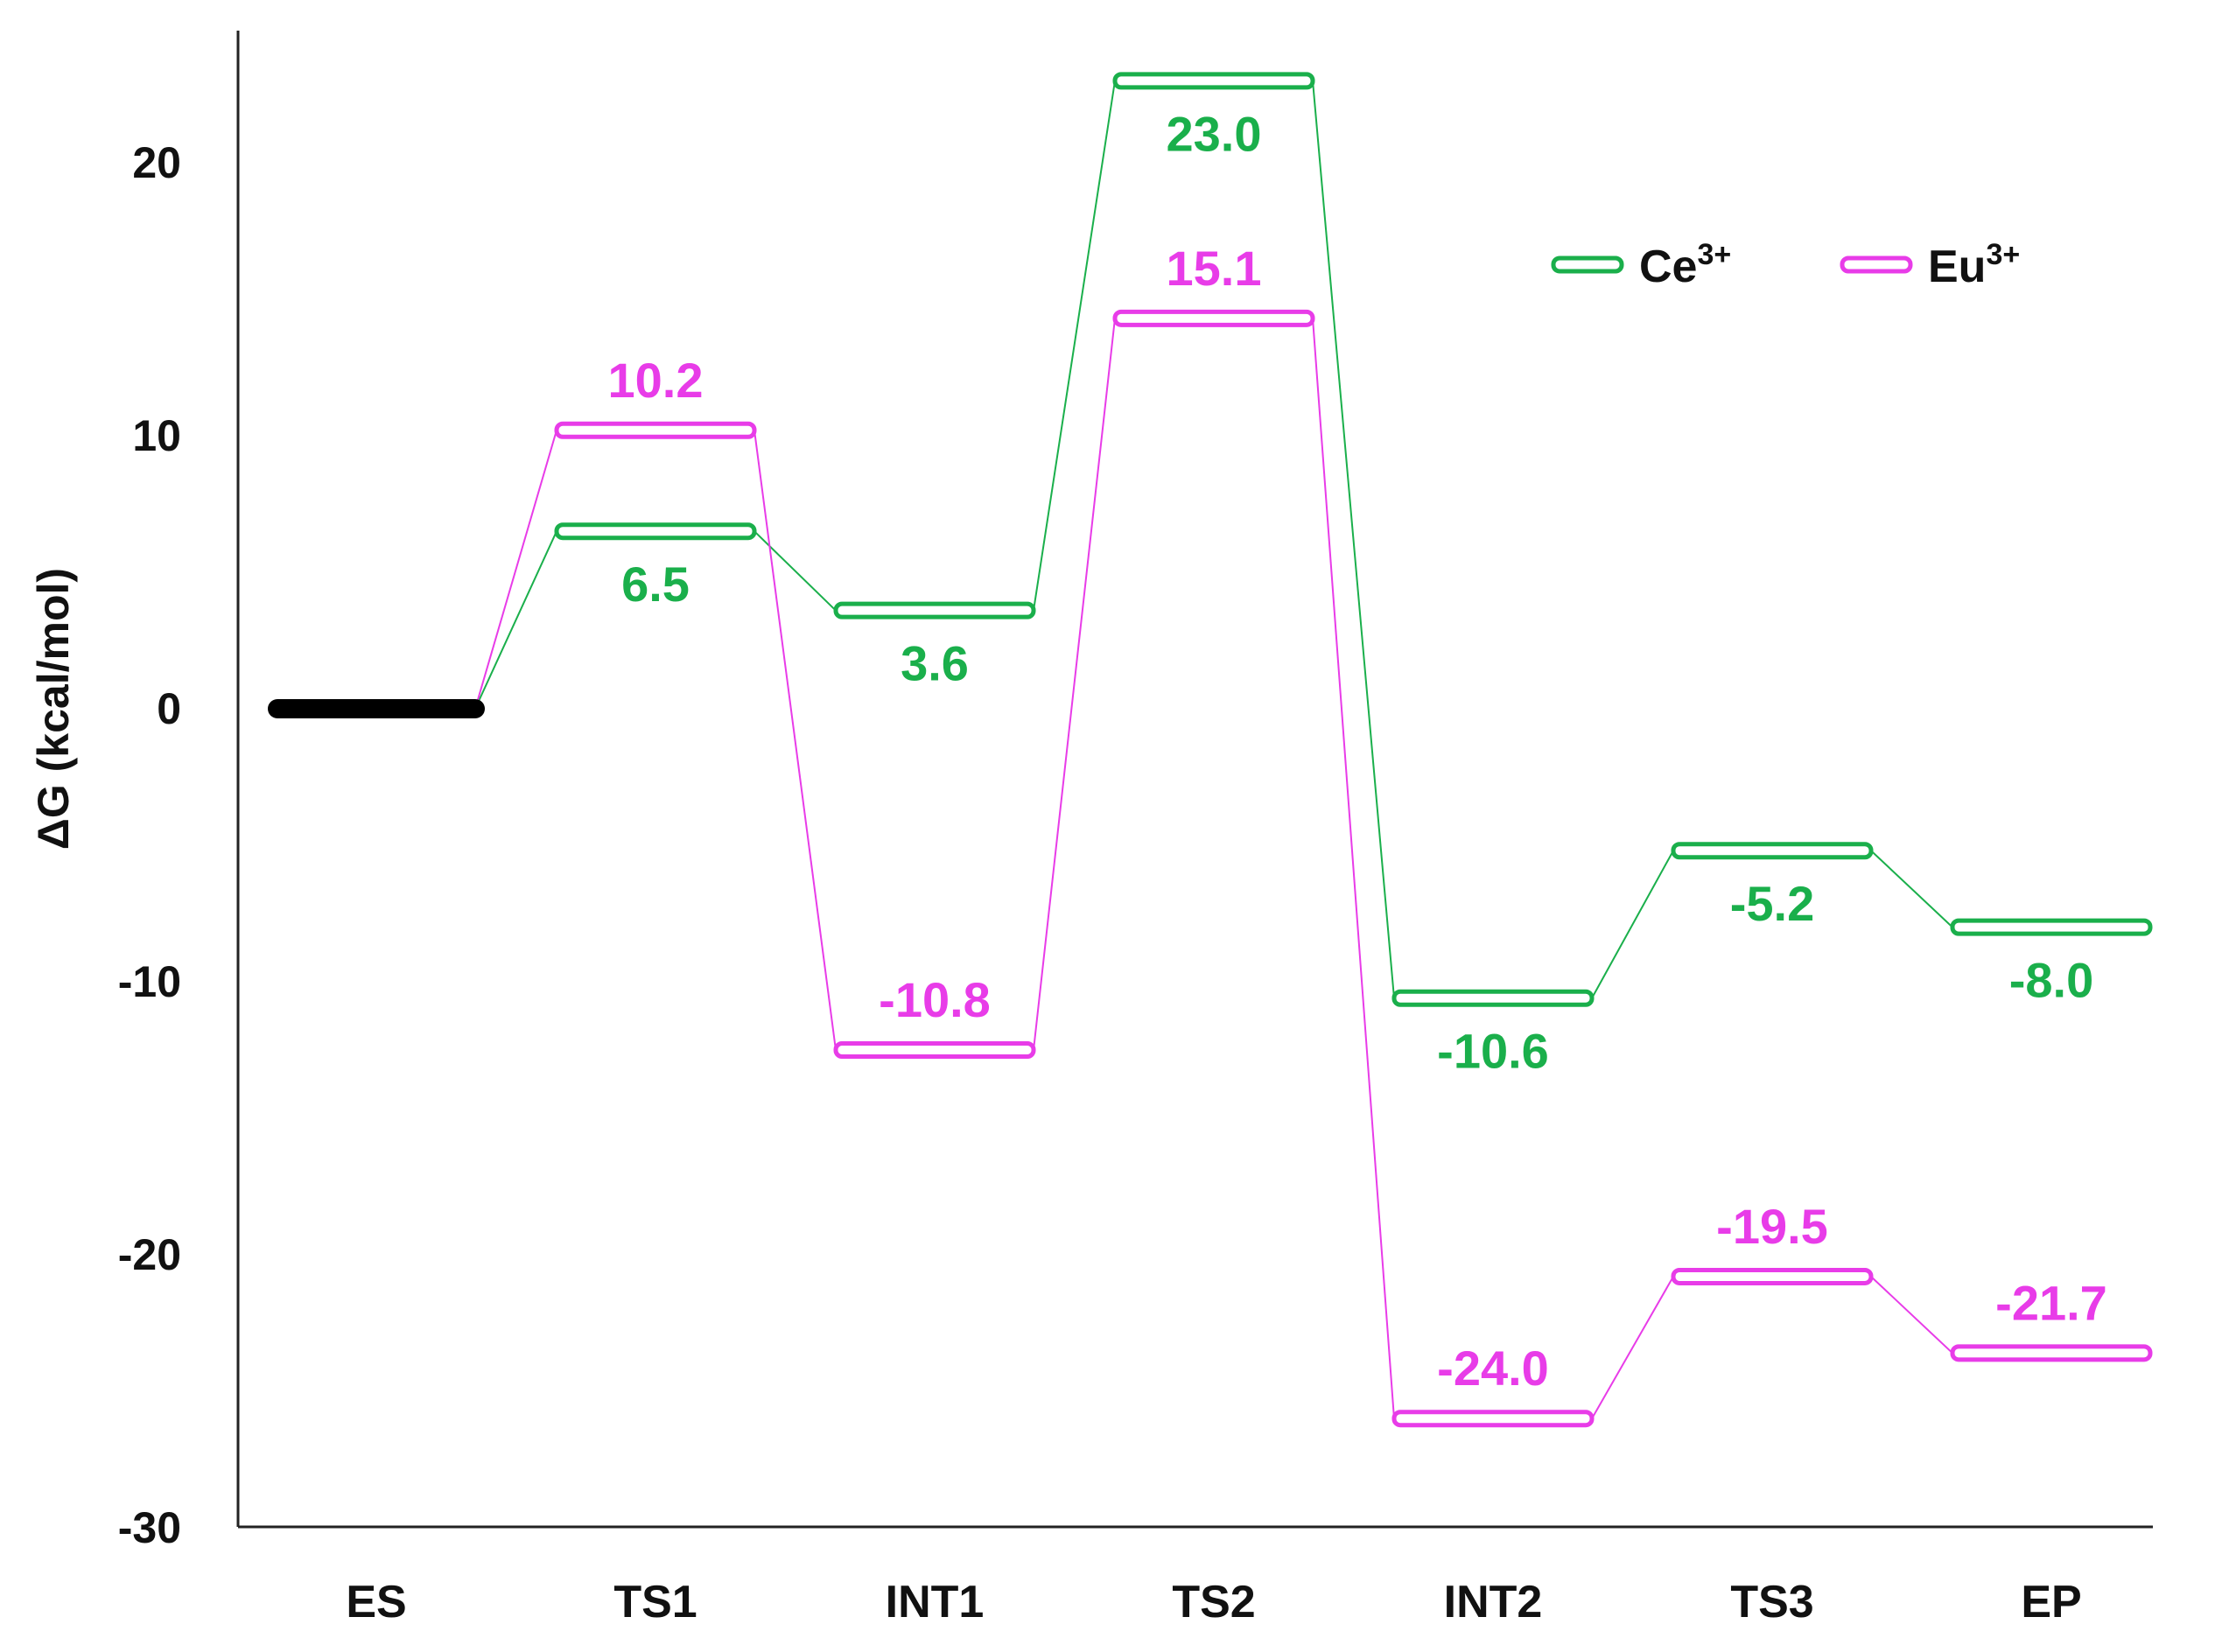 Image resolution: width=2215 pixels, height=1652 pixels. What do you see at coordinates (1214, 133) in the screenshot?
I see `data-label-ce: 23.0` at bounding box center [1214, 133].